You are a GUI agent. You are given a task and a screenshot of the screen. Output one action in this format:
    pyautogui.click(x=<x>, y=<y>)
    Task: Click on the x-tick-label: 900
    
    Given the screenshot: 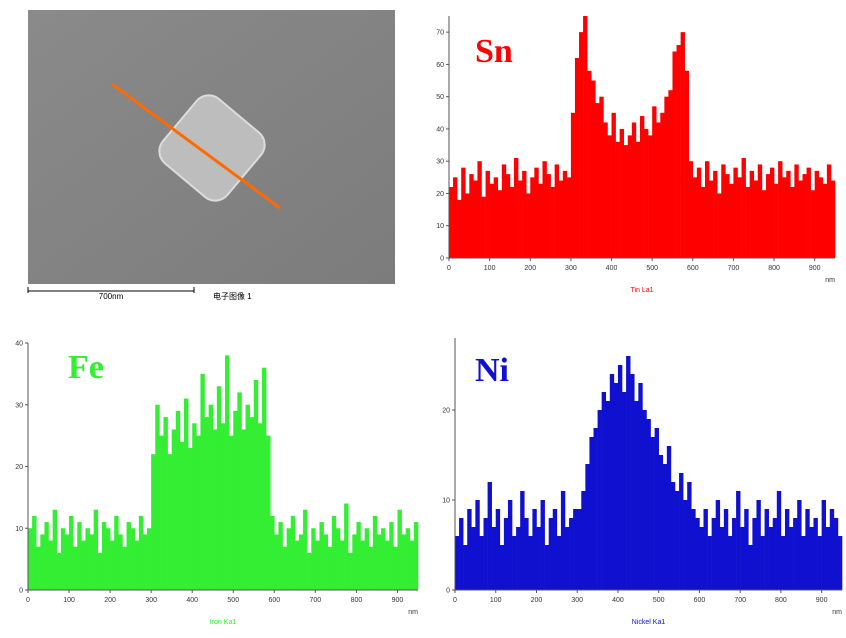 What is the action you would take?
    pyautogui.click(x=822, y=600)
    